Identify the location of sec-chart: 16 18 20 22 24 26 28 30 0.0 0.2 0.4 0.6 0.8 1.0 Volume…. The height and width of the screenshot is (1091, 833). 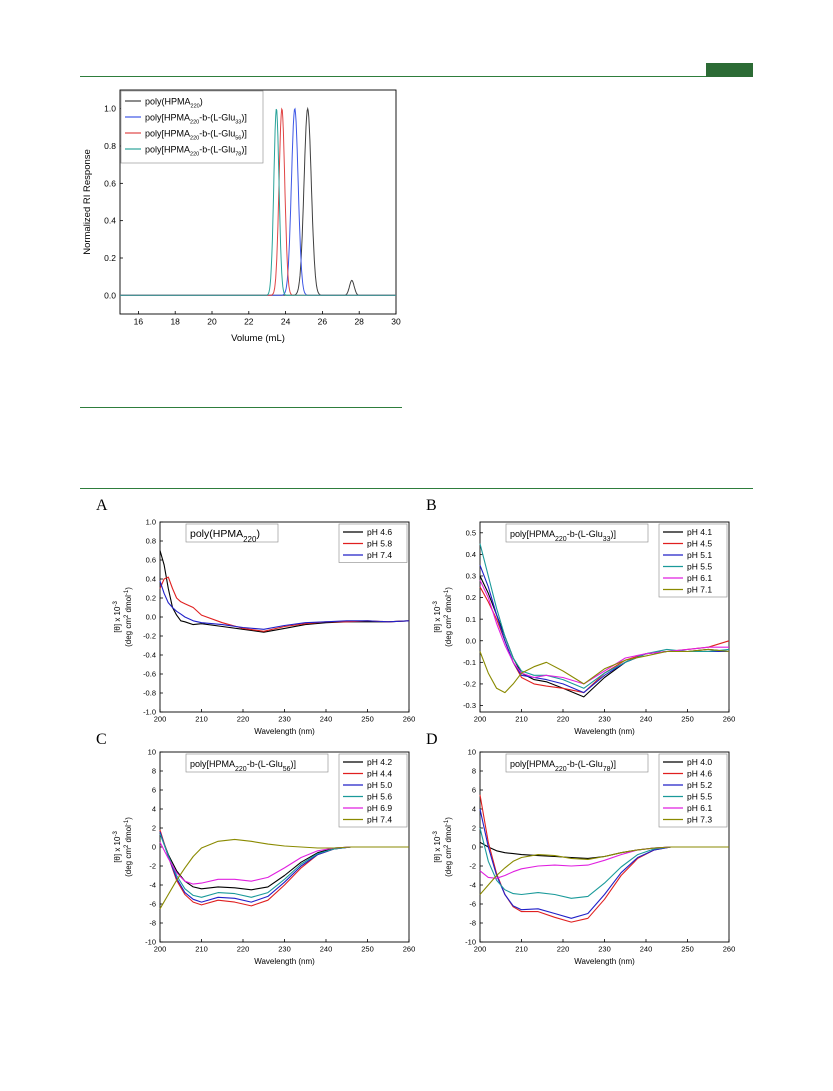
(241, 216).